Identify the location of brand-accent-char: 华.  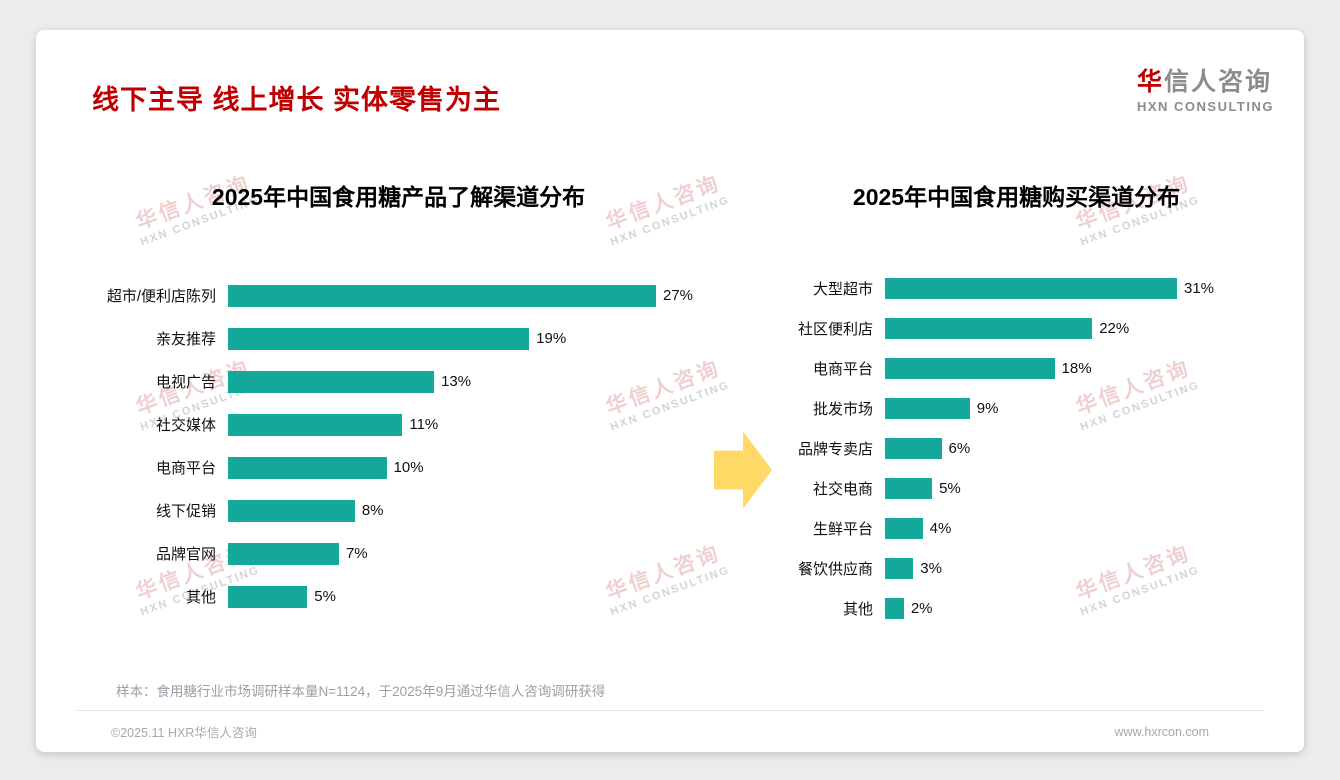
(1150, 82).